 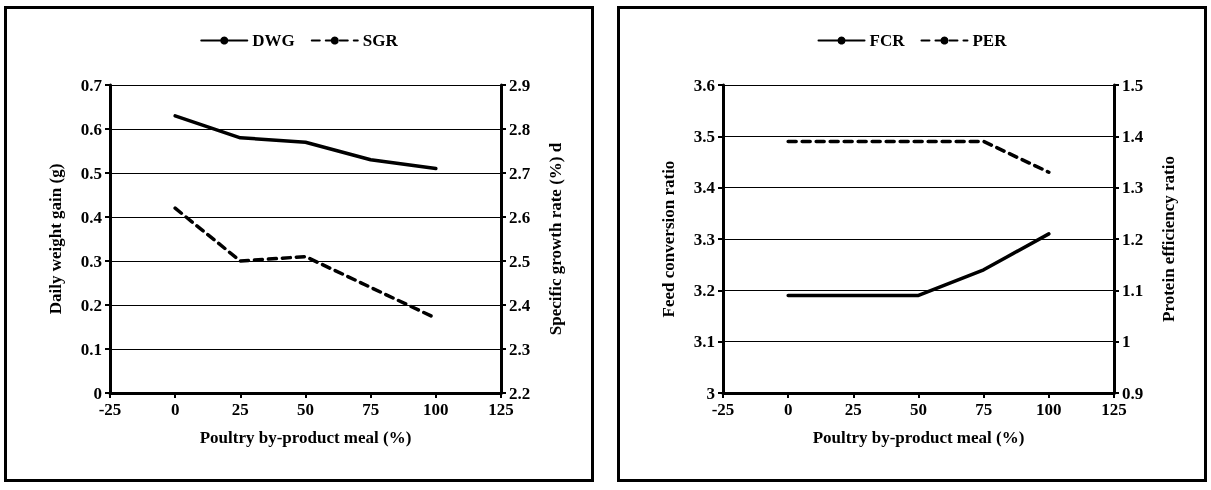 What do you see at coordinates (91, 305) in the screenshot?
I see `y-tick-label: 0.2` at bounding box center [91, 305].